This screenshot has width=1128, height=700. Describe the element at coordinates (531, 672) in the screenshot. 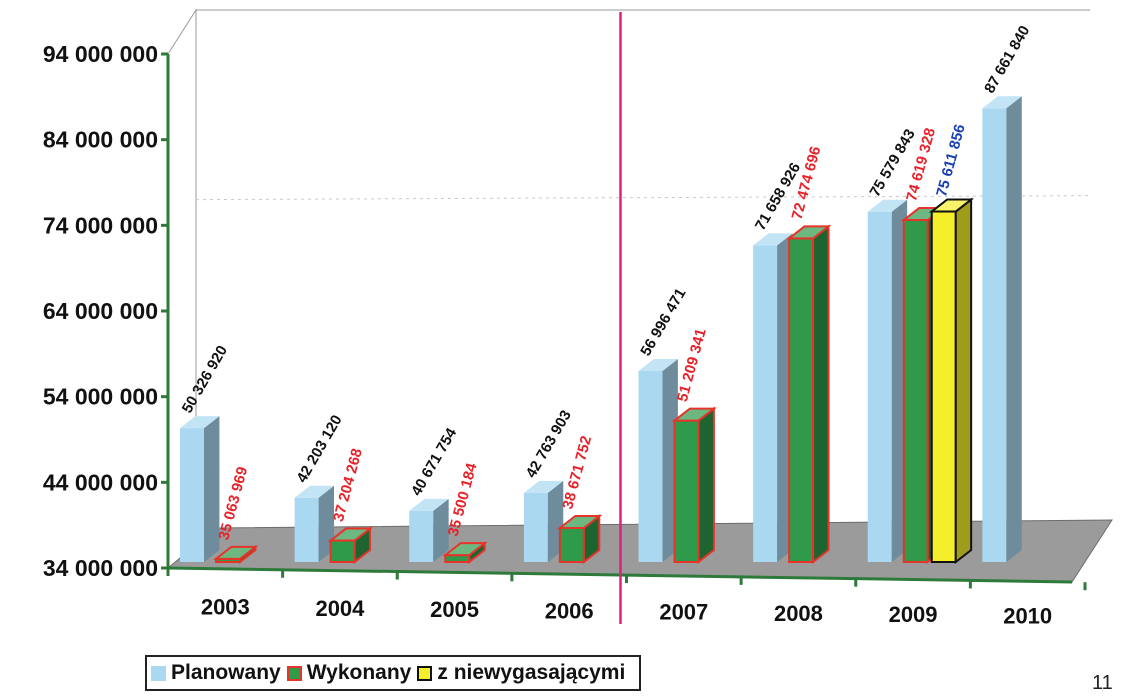

I see `legend-label-niewygasajace: z niewygasającymi` at that location.